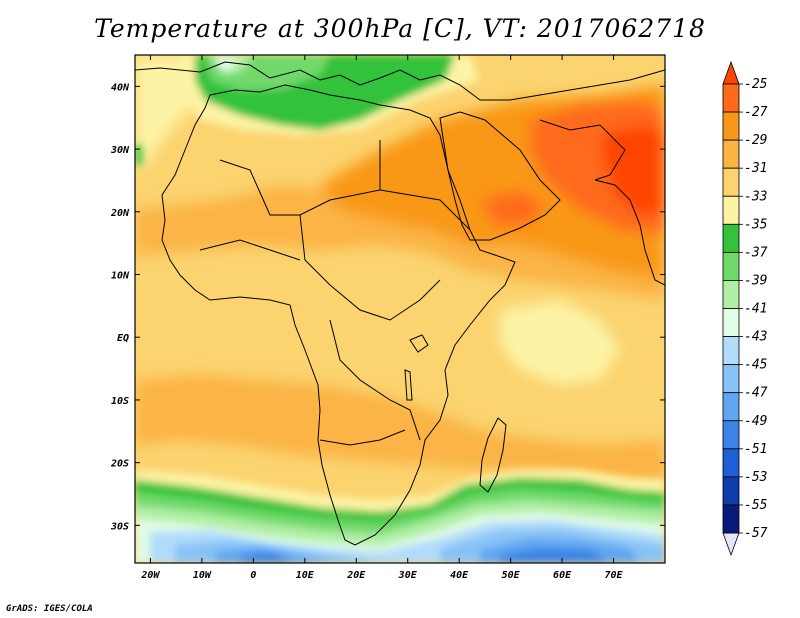 The image size is (800, 618). Describe the element at coordinates (120, 276) in the screenshot. I see `lat-label: 10N` at that location.